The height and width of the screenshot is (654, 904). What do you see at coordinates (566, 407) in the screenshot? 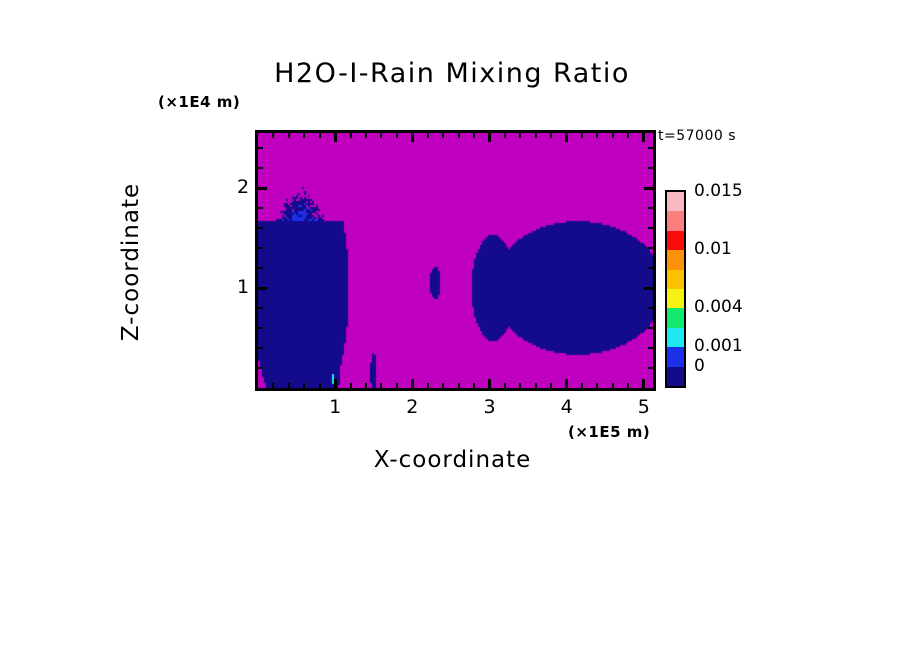
I see `x-tick-label: 4` at bounding box center [566, 407].